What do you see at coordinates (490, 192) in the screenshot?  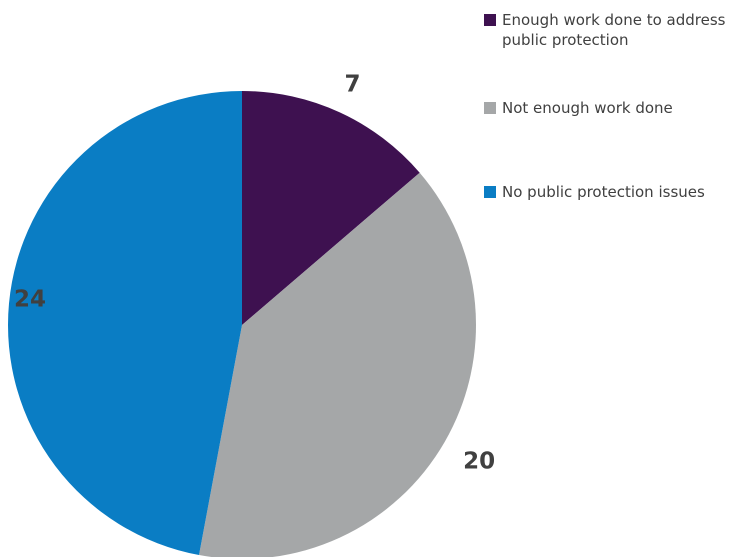 I see `legend-swatch-no-issues` at bounding box center [490, 192].